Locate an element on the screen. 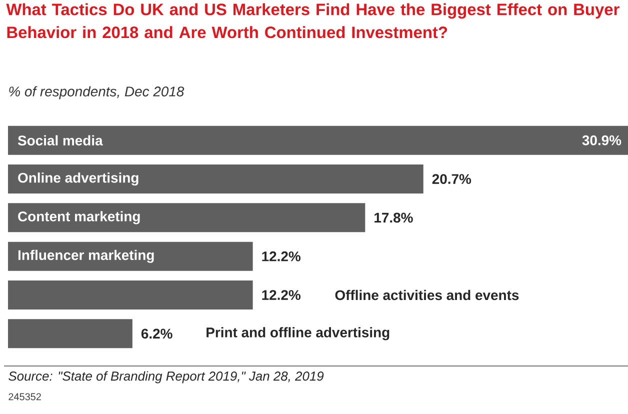  y-tick-label: Content marketing is located at coordinates (79, 217).